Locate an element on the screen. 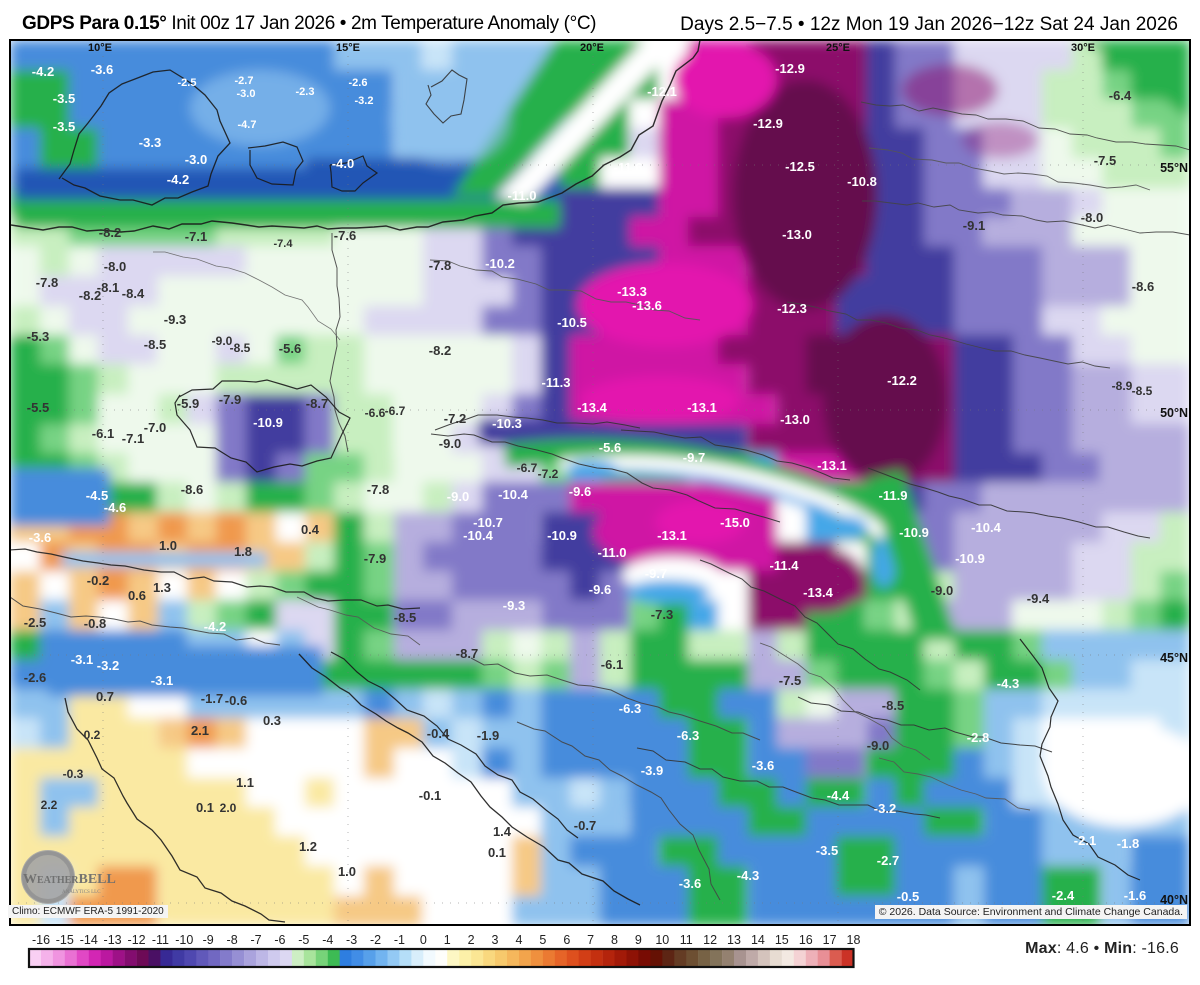  svg-text: 5 is located at coordinates (542, 940).